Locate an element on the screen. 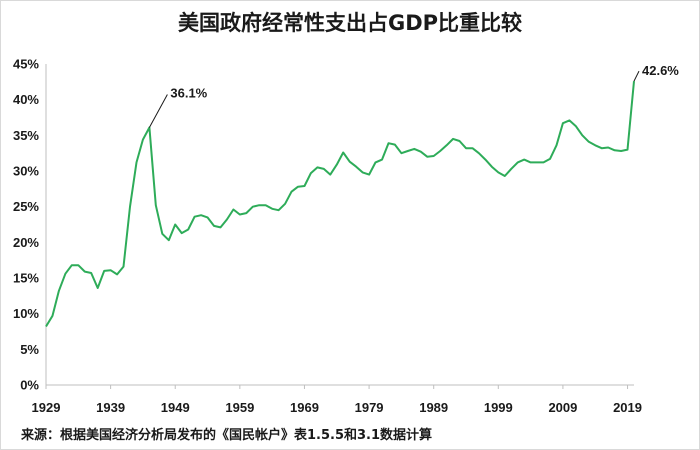 This screenshot has width=700, height=450. source-note: 来源：根据美国经济分析局发布的《国民帐户》表1.5.5和3.1数据计算 is located at coordinates (227, 435).